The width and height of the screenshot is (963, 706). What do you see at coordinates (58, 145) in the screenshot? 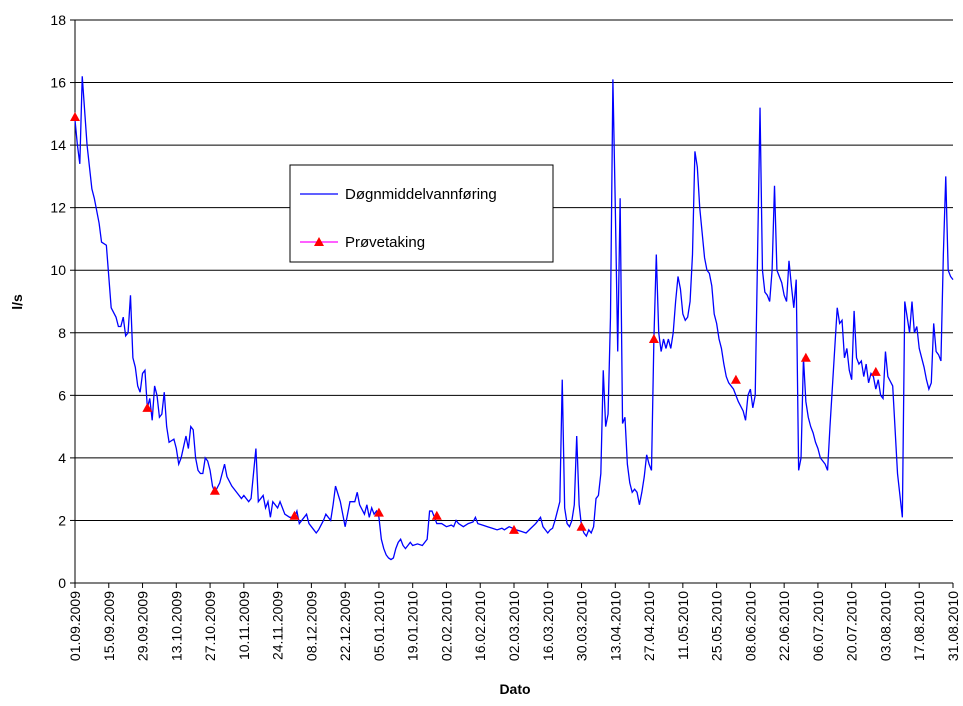
I see `y-tick-label: 14` at bounding box center [58, 145].